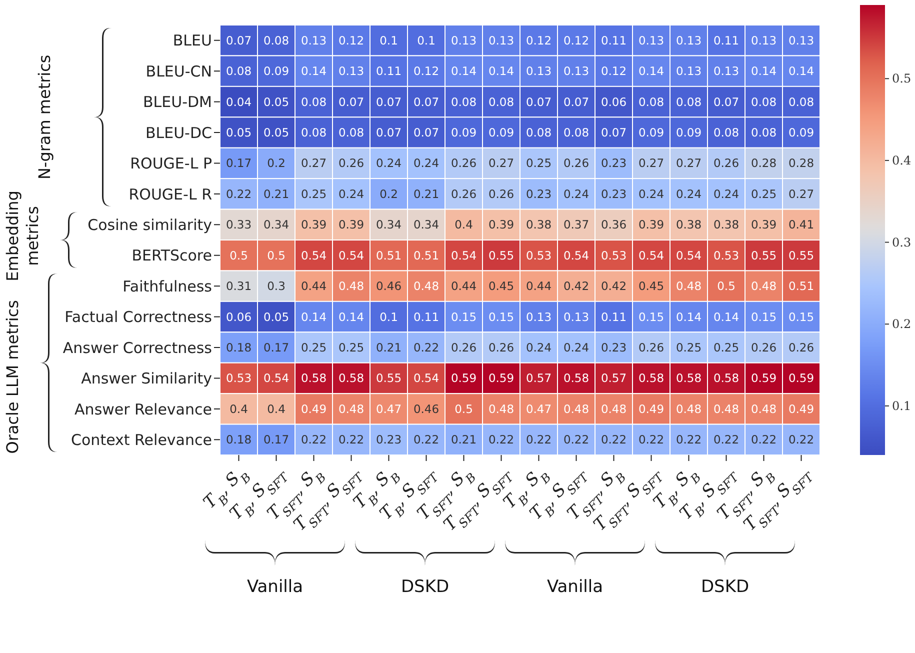 Image resolution: width=915 pixels, height=653 pixels. I want to click on data-label: 0.18, so click(239, 347).